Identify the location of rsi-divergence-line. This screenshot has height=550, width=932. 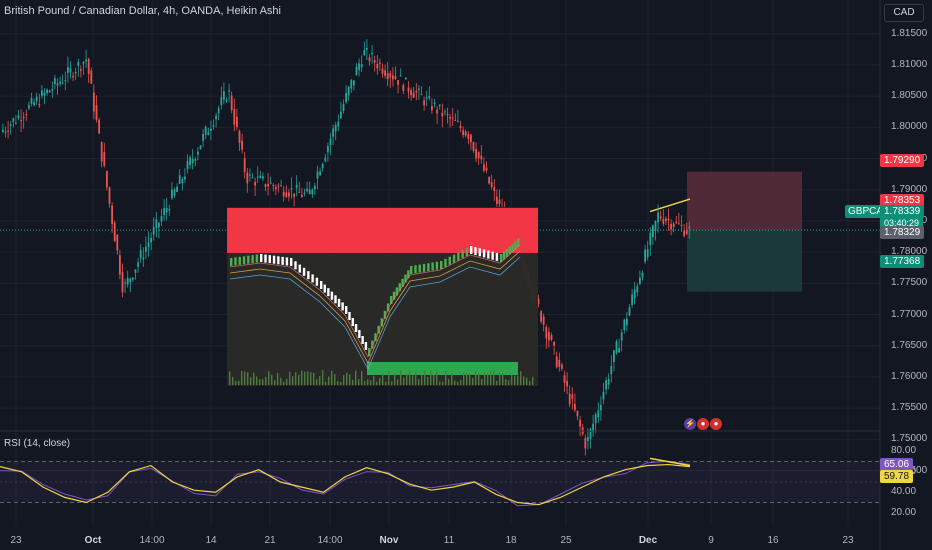
(670, 462).